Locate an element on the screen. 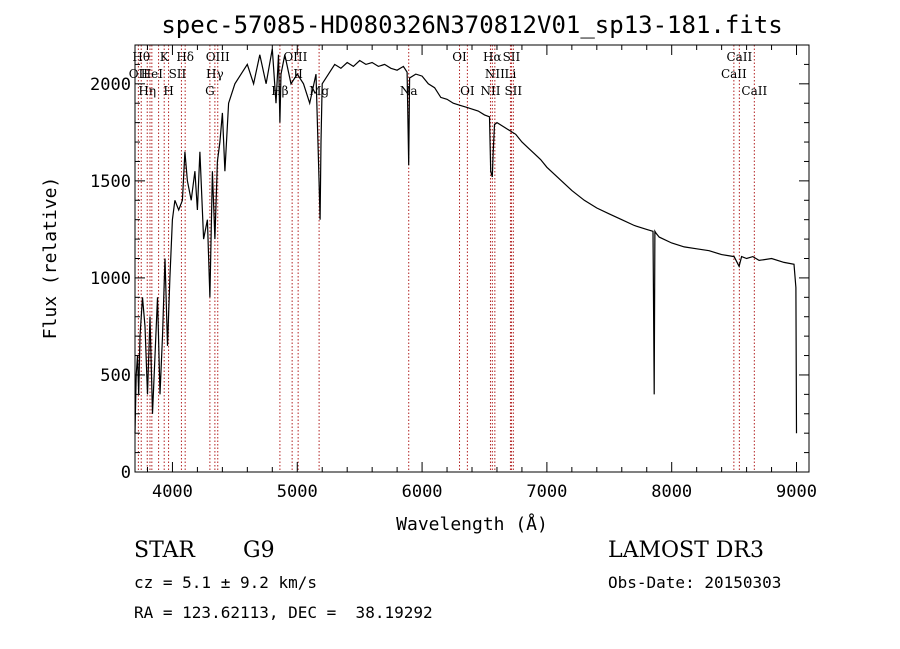  x-tick-label: 6000 is located at coordinates (422, 492).